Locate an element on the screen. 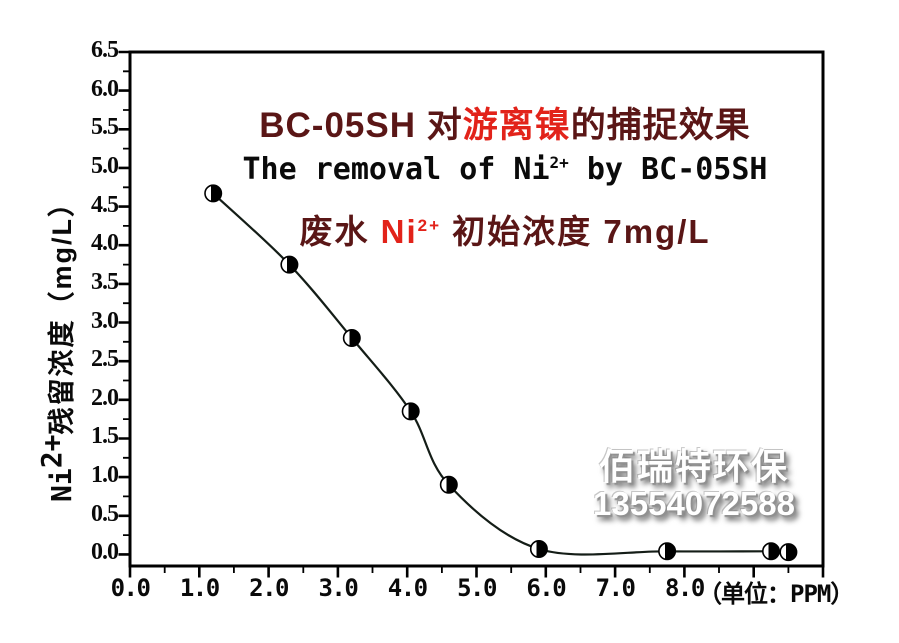 The width and height of the screenshot is (899, 643). x-tick-label: 2.0 is located at coordinates (269, 588).